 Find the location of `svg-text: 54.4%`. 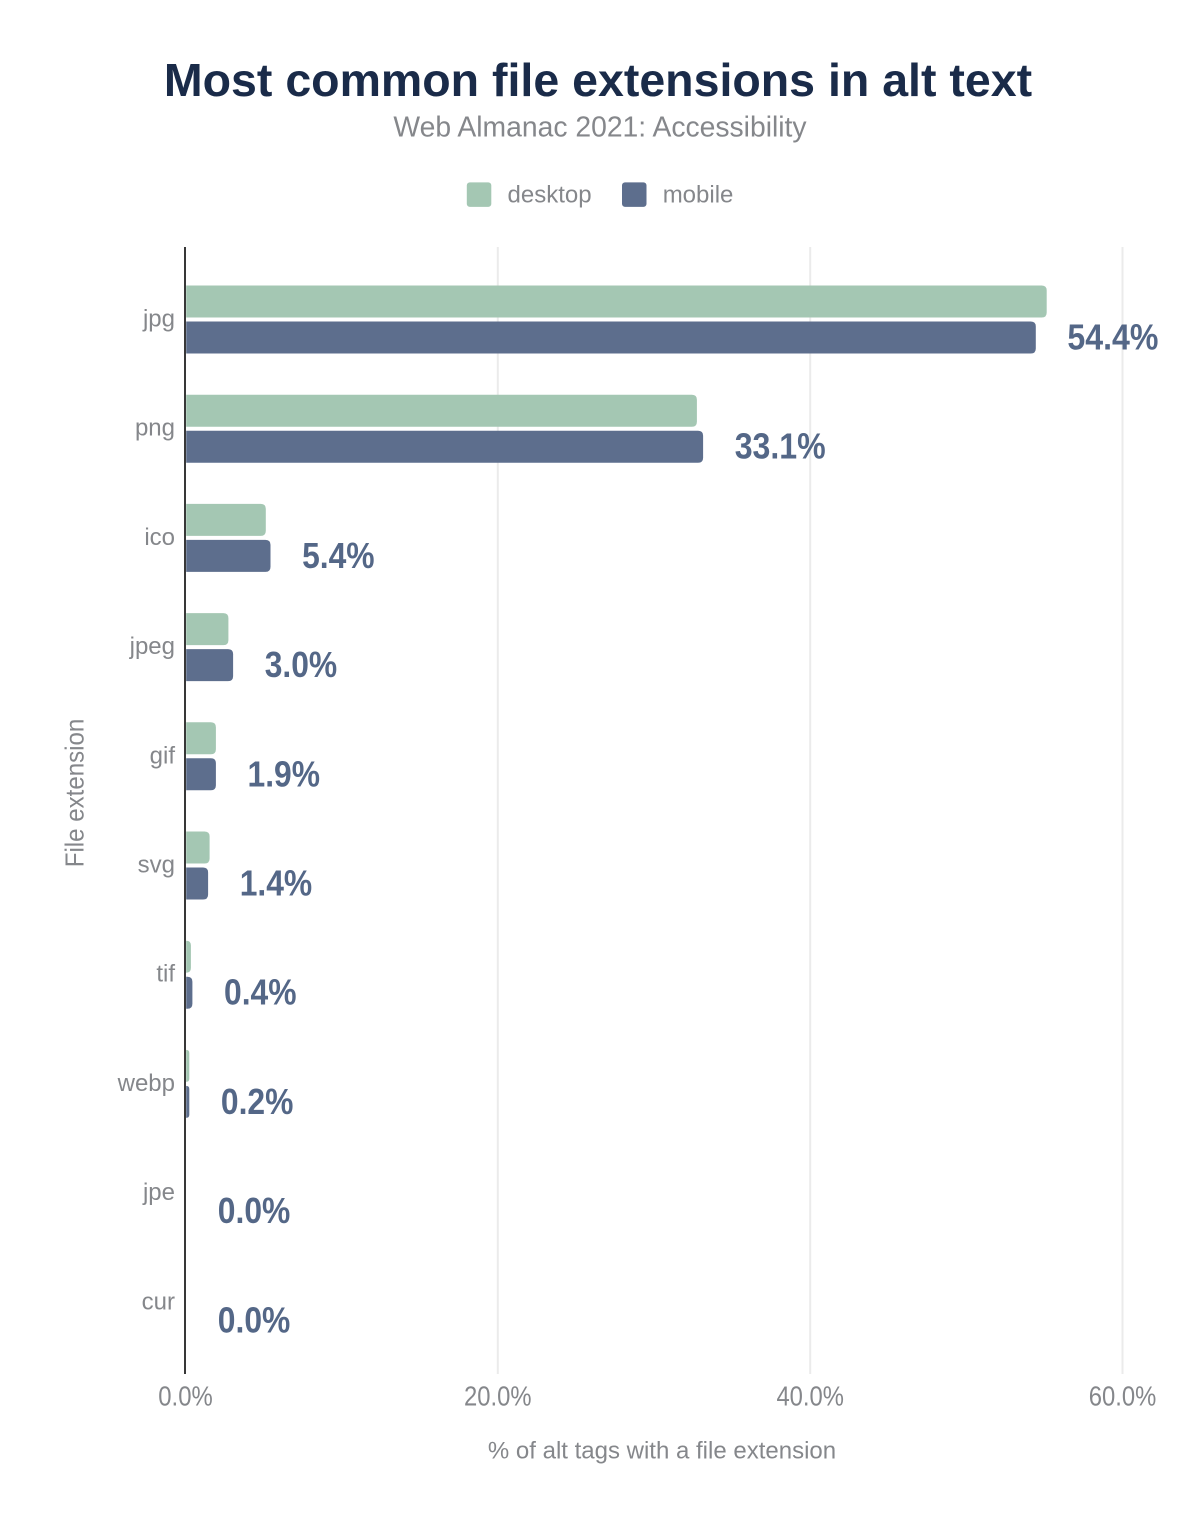

svg-text: 54.4% is located at coordinates (1112, 337).